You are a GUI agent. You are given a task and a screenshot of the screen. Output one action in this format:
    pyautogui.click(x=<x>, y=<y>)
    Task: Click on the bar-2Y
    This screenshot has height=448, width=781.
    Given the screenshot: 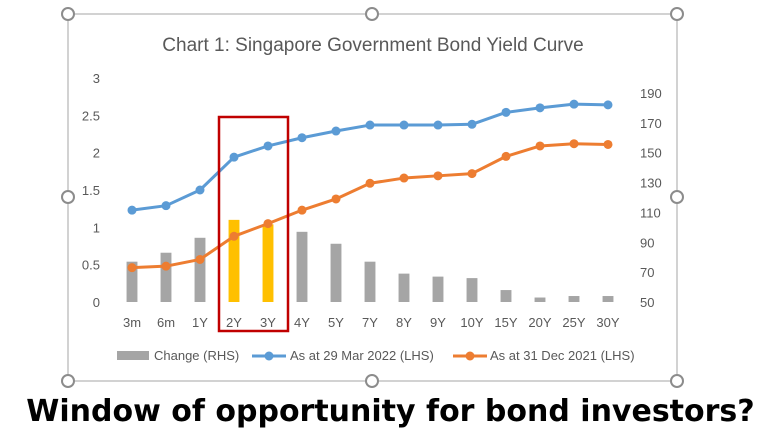 What is the action you would take?
    pyautogui.click(x=234, y=260)
    